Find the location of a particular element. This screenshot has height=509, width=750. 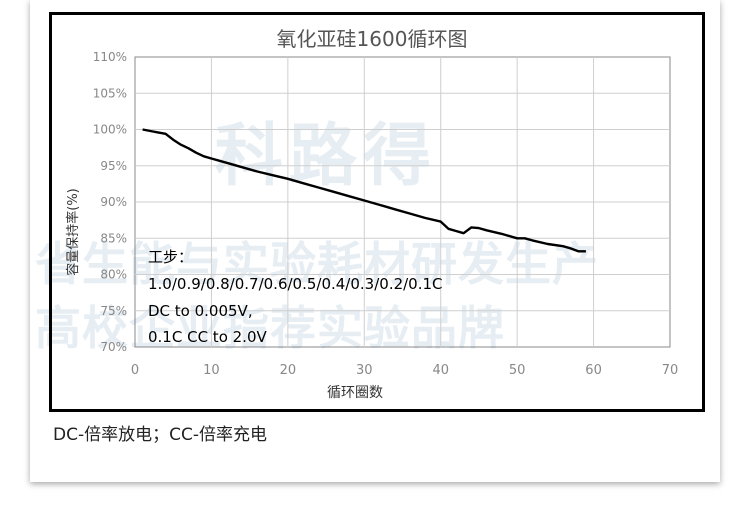

chart-title: 氧化亚硅1600循环图 is located at coordinates (372, 39).